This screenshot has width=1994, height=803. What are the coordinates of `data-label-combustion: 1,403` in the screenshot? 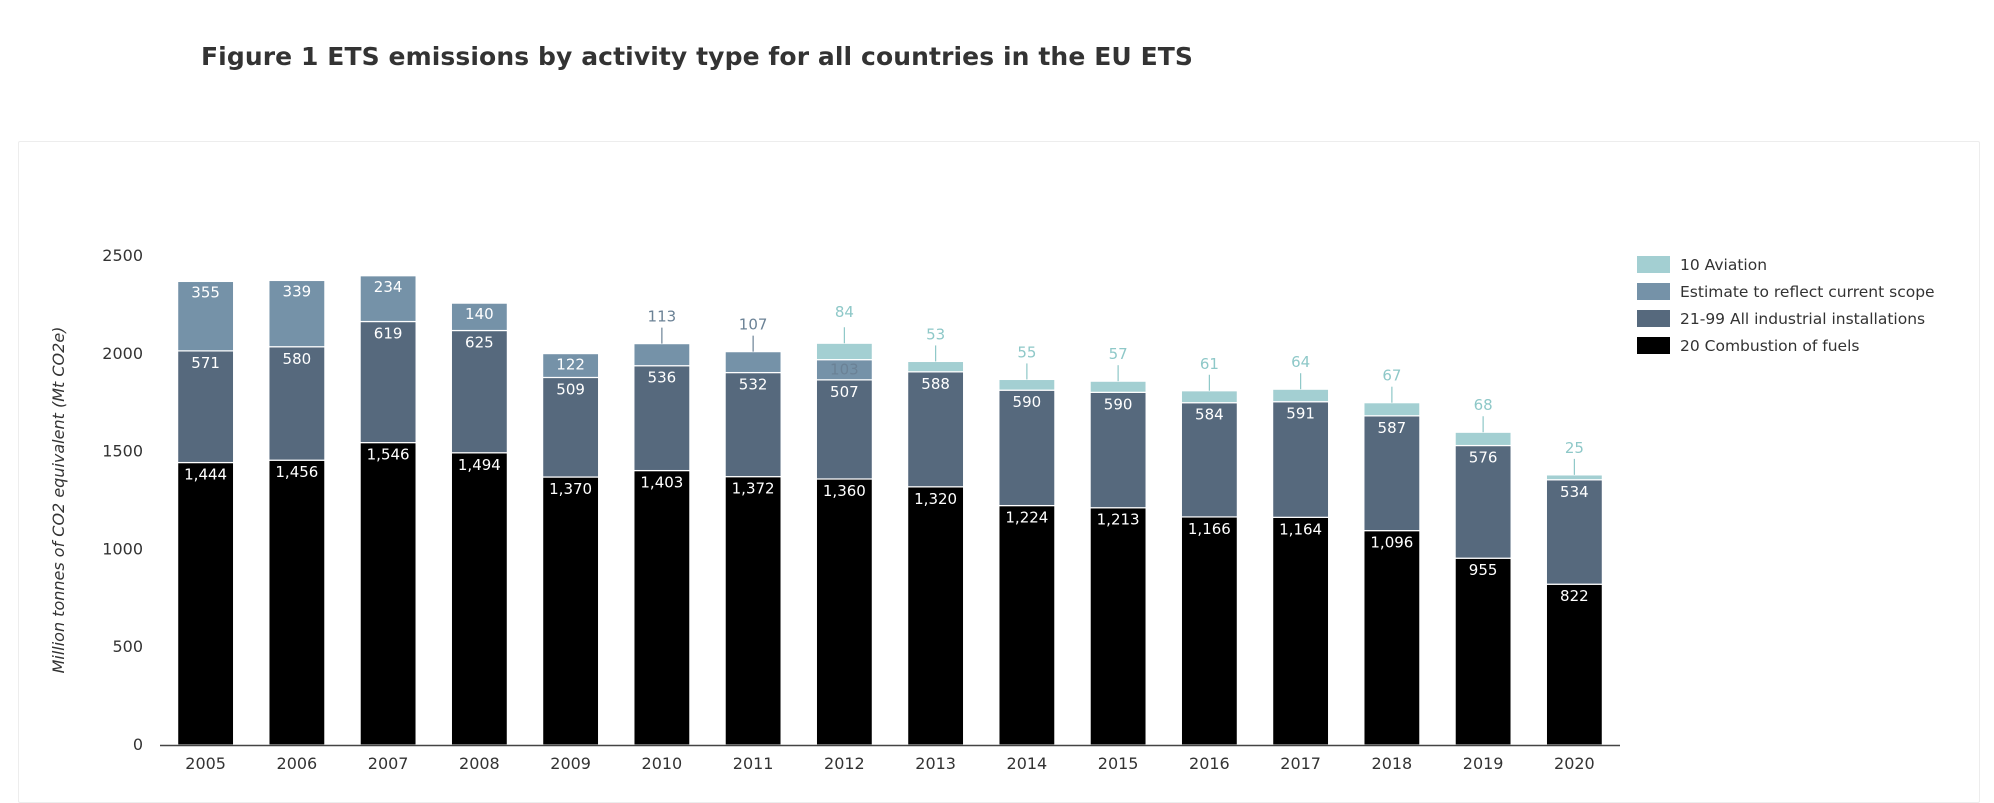 It's located at (661, 483).